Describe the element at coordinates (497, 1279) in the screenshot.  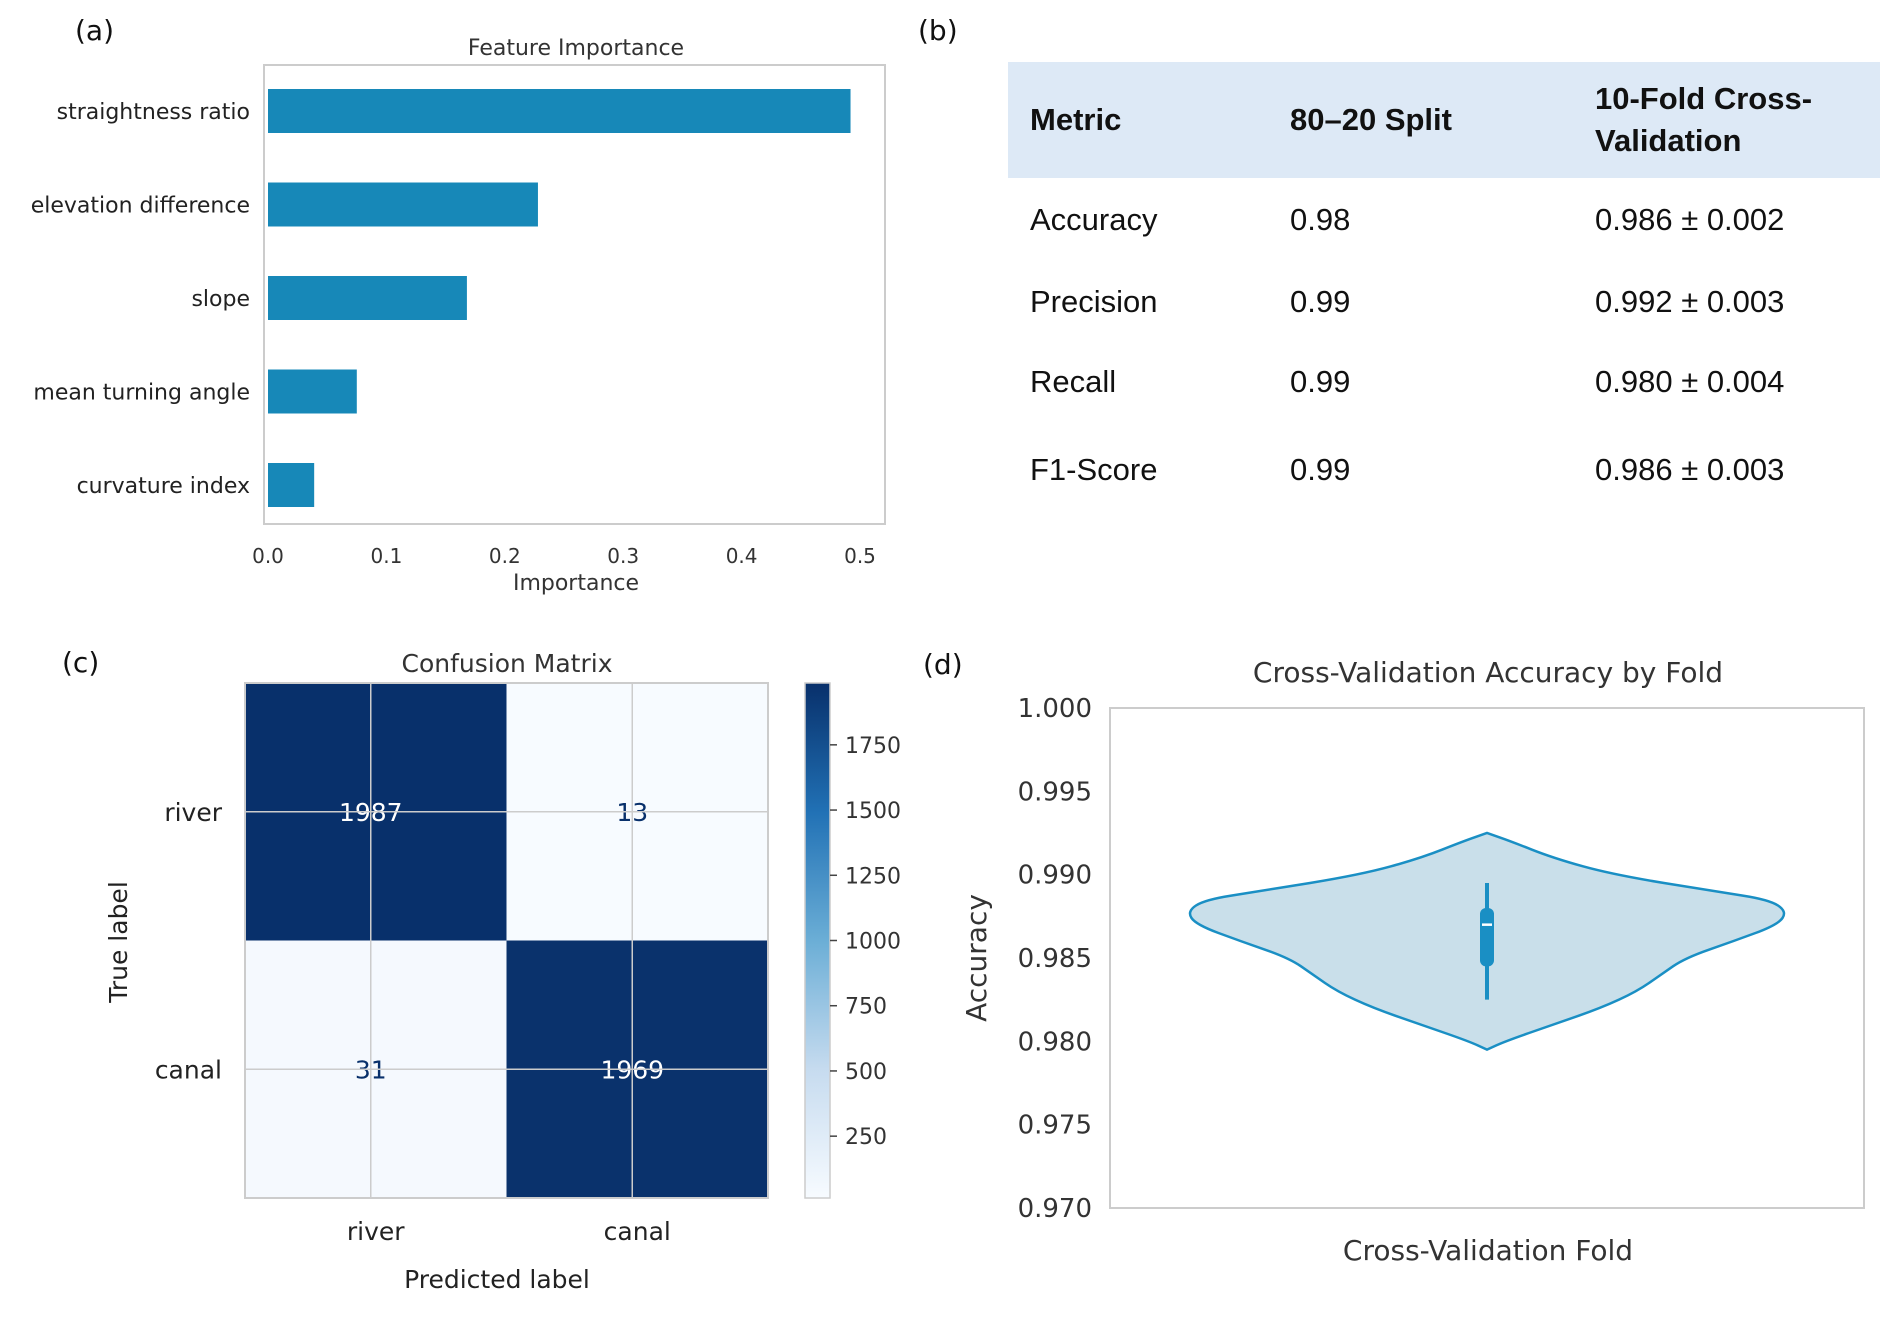
I see `x-axis-label: Predicted label` at that location.